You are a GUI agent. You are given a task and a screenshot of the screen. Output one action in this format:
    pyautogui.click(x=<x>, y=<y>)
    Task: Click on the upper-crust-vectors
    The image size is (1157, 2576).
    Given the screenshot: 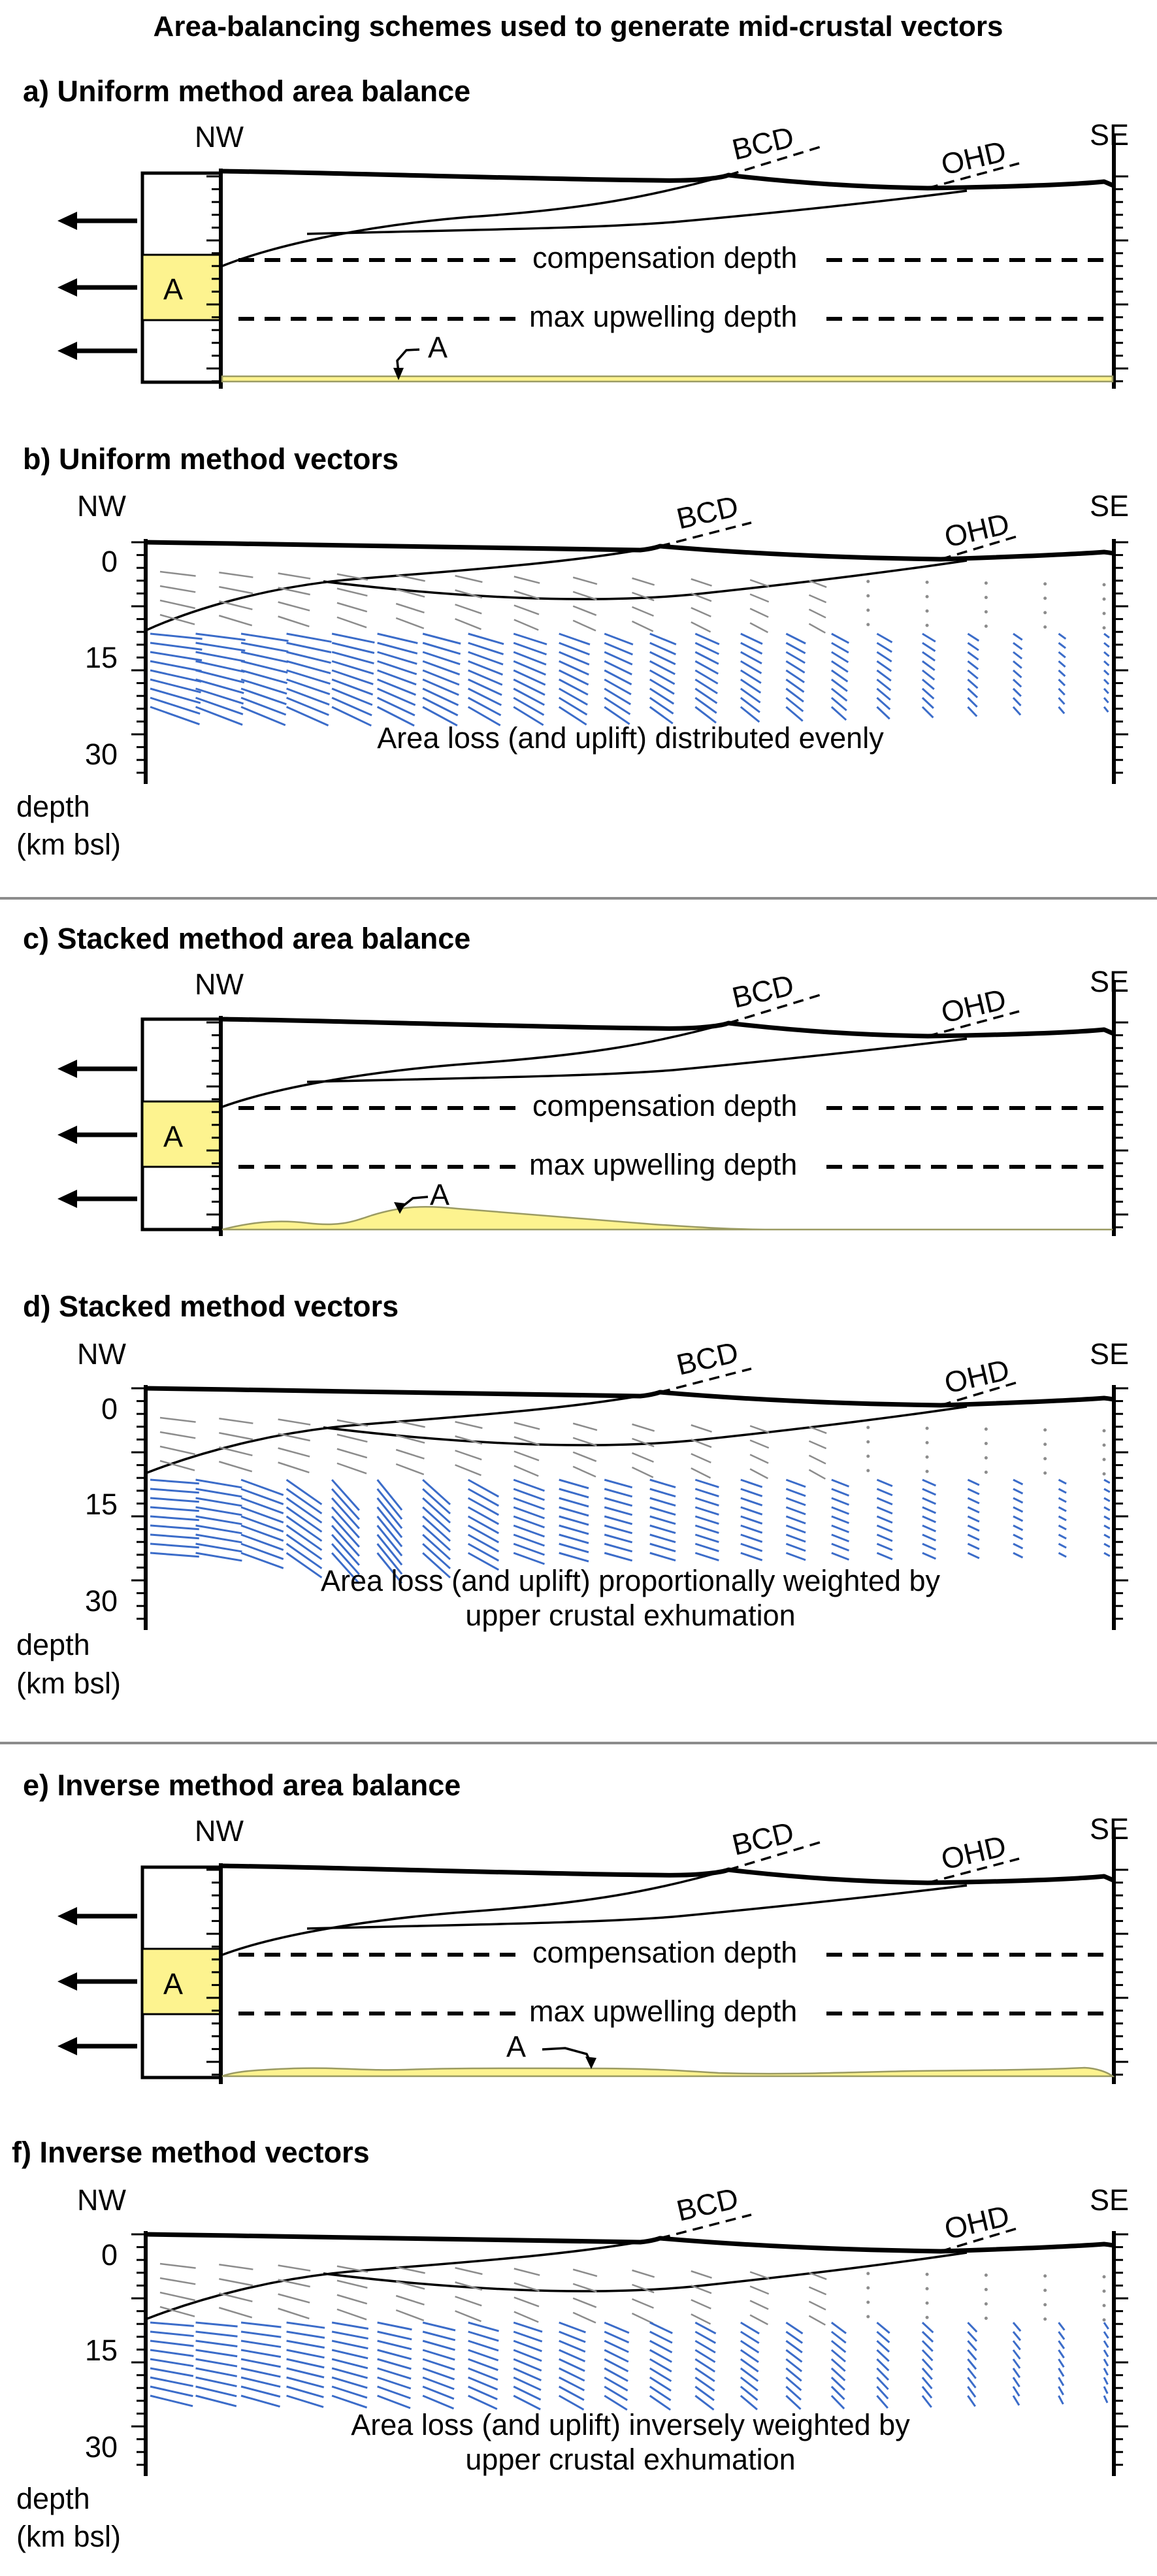 What is the action you would take?
    pyautogui.click(x=632, y=2294)
    